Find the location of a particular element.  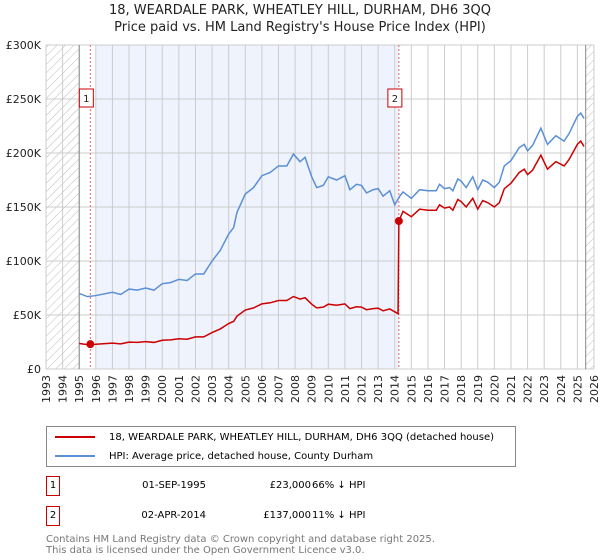

sale-label: 1 is located at coordinates (86, 99).